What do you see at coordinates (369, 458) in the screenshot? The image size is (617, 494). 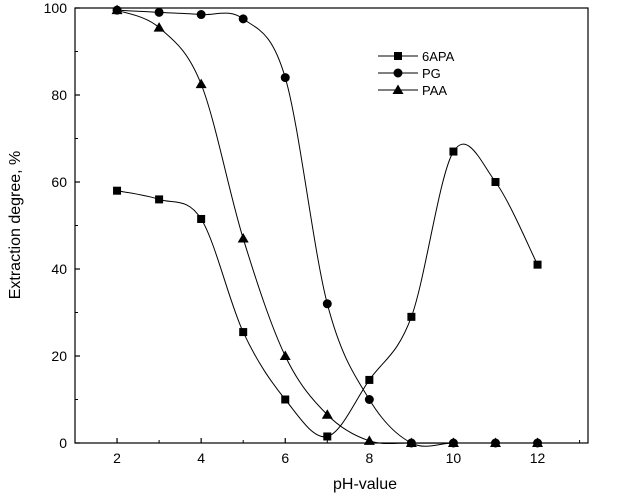 I see `x-tick-label: 8` at bounding box center [369, 458].